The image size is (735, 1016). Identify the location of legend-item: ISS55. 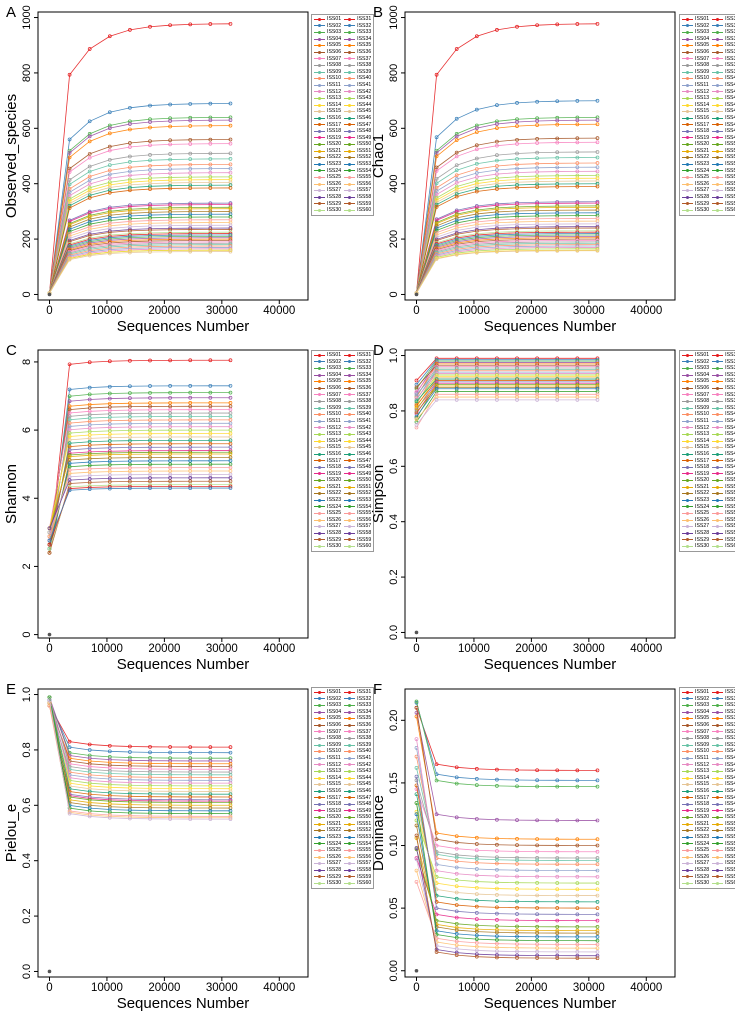
(357, 850).